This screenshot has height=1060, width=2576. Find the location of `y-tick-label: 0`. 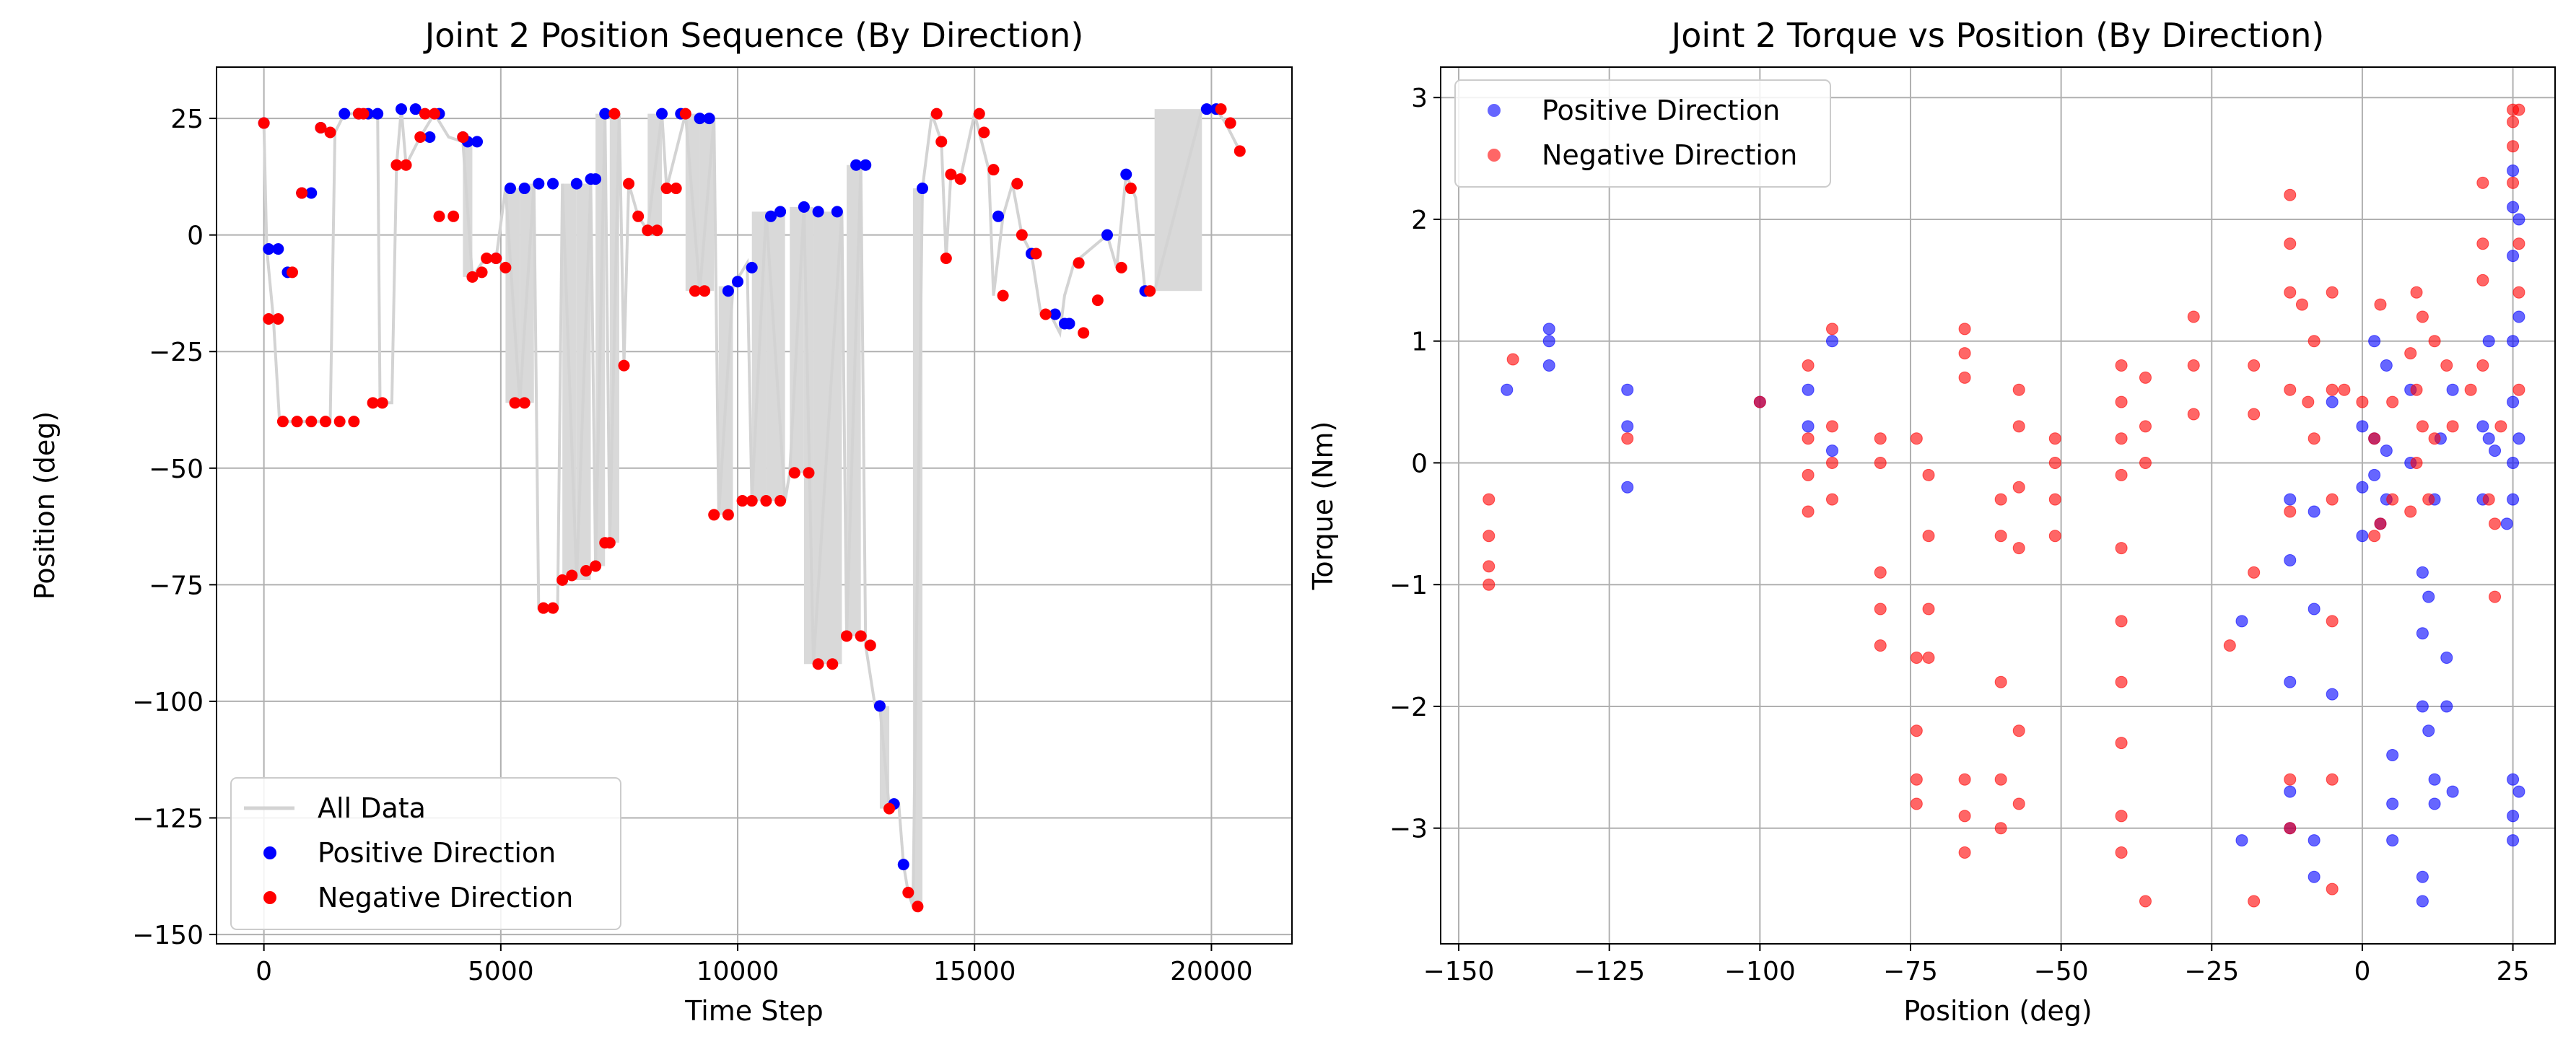

y-tick-label: 0 is located at coordinates (1419, 463).